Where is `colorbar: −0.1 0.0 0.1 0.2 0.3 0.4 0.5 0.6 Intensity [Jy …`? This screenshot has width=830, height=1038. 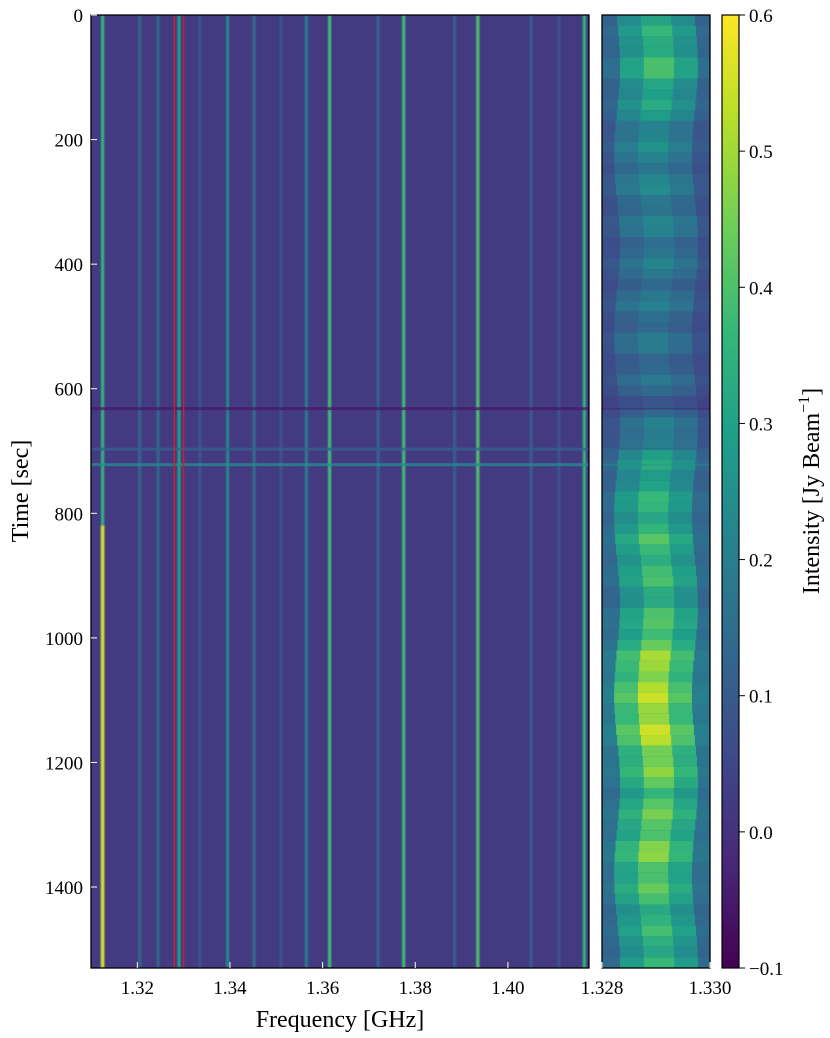 colorbar: −0.1 0.0 0.1 0.2 0.3 0.4 0.5 0.6 Intensity [Jy … is located at coordinates (773, 493).